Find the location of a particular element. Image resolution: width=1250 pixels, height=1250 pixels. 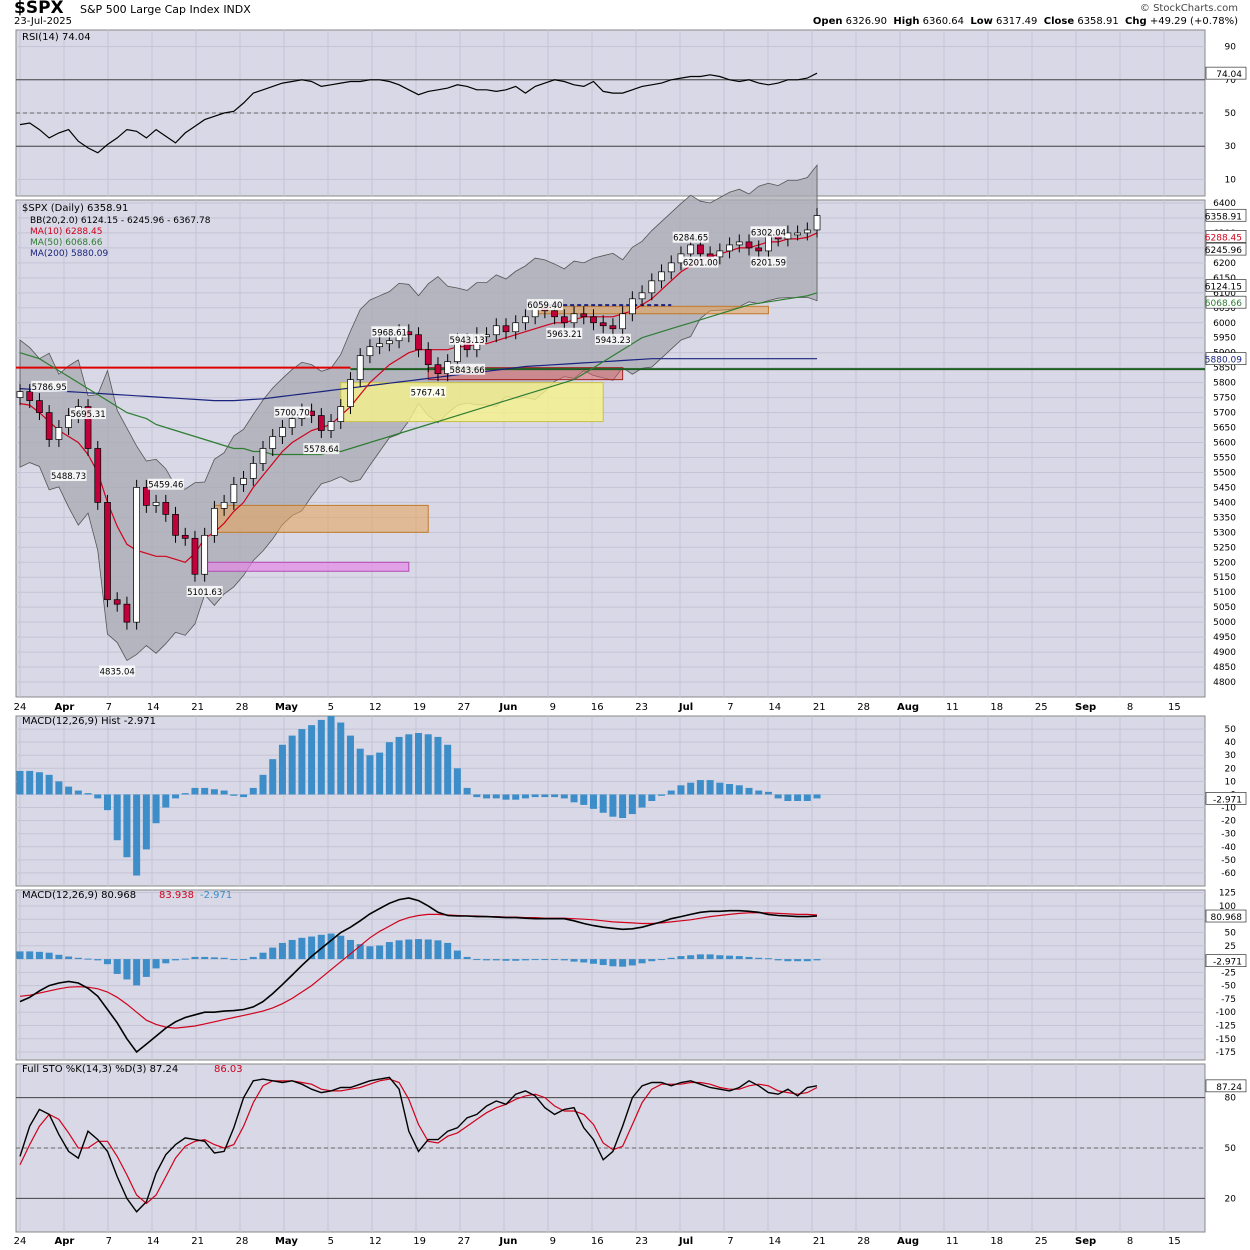

price-annotation: 5767.41 is located at coordinates (428, 394).